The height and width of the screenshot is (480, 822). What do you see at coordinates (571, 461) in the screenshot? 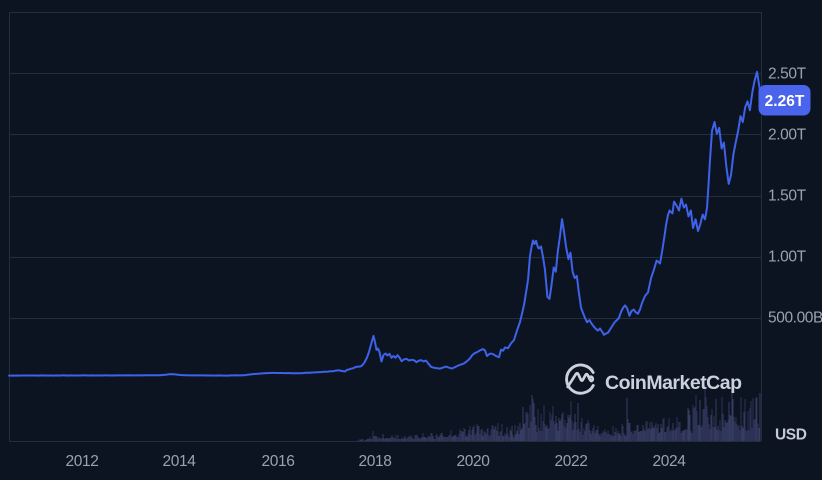
I see `svg-text: 2022` at bounding box center [571, 461].